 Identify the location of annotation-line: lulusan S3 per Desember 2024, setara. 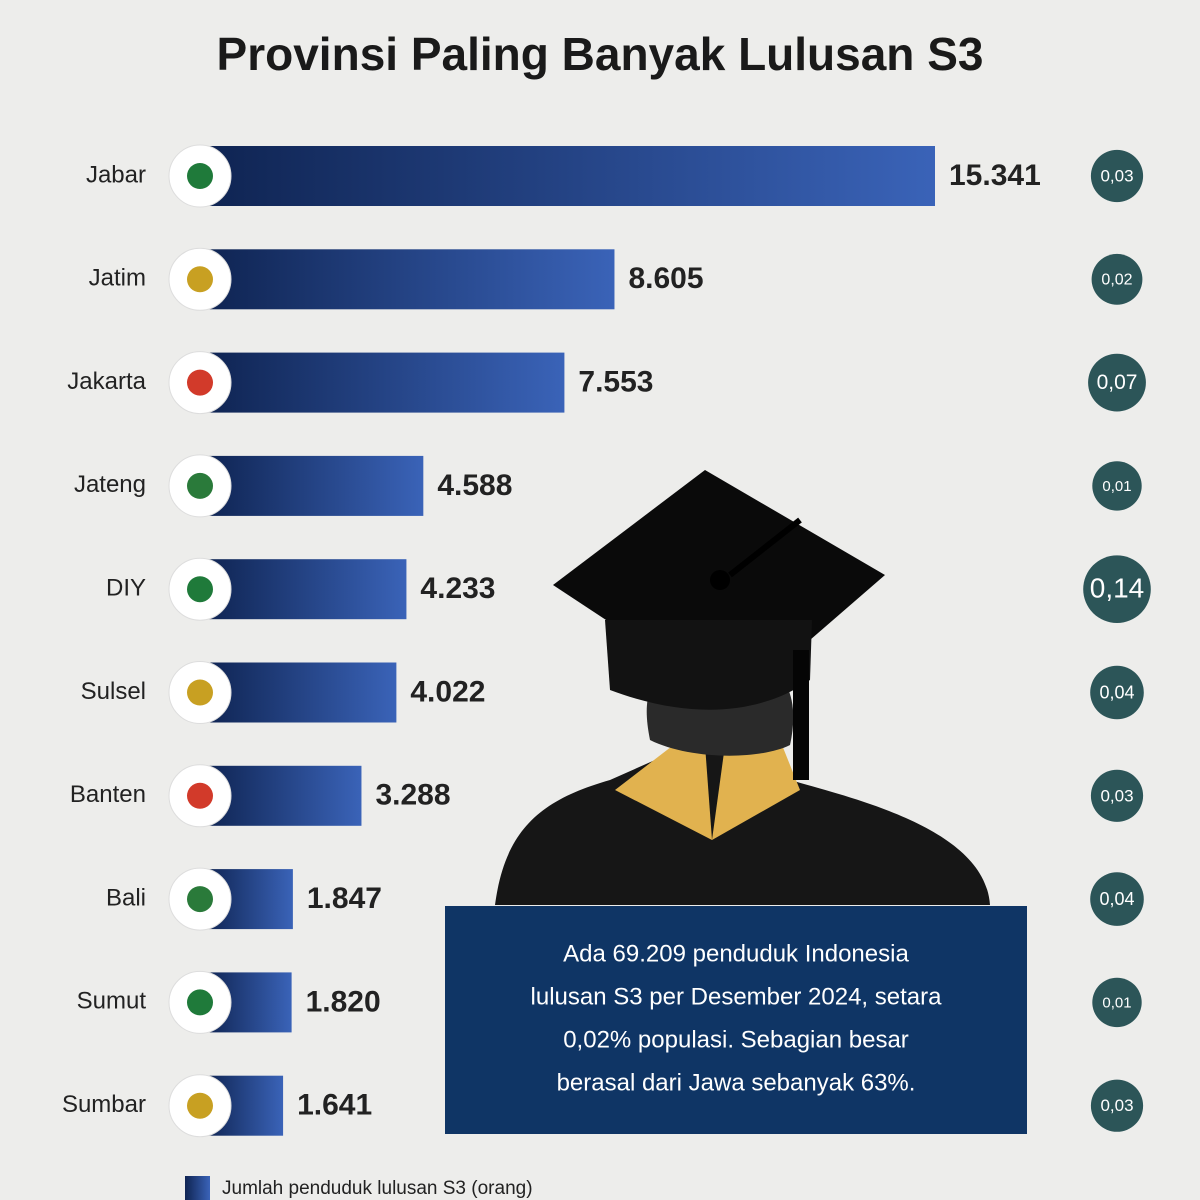
(737, 996).